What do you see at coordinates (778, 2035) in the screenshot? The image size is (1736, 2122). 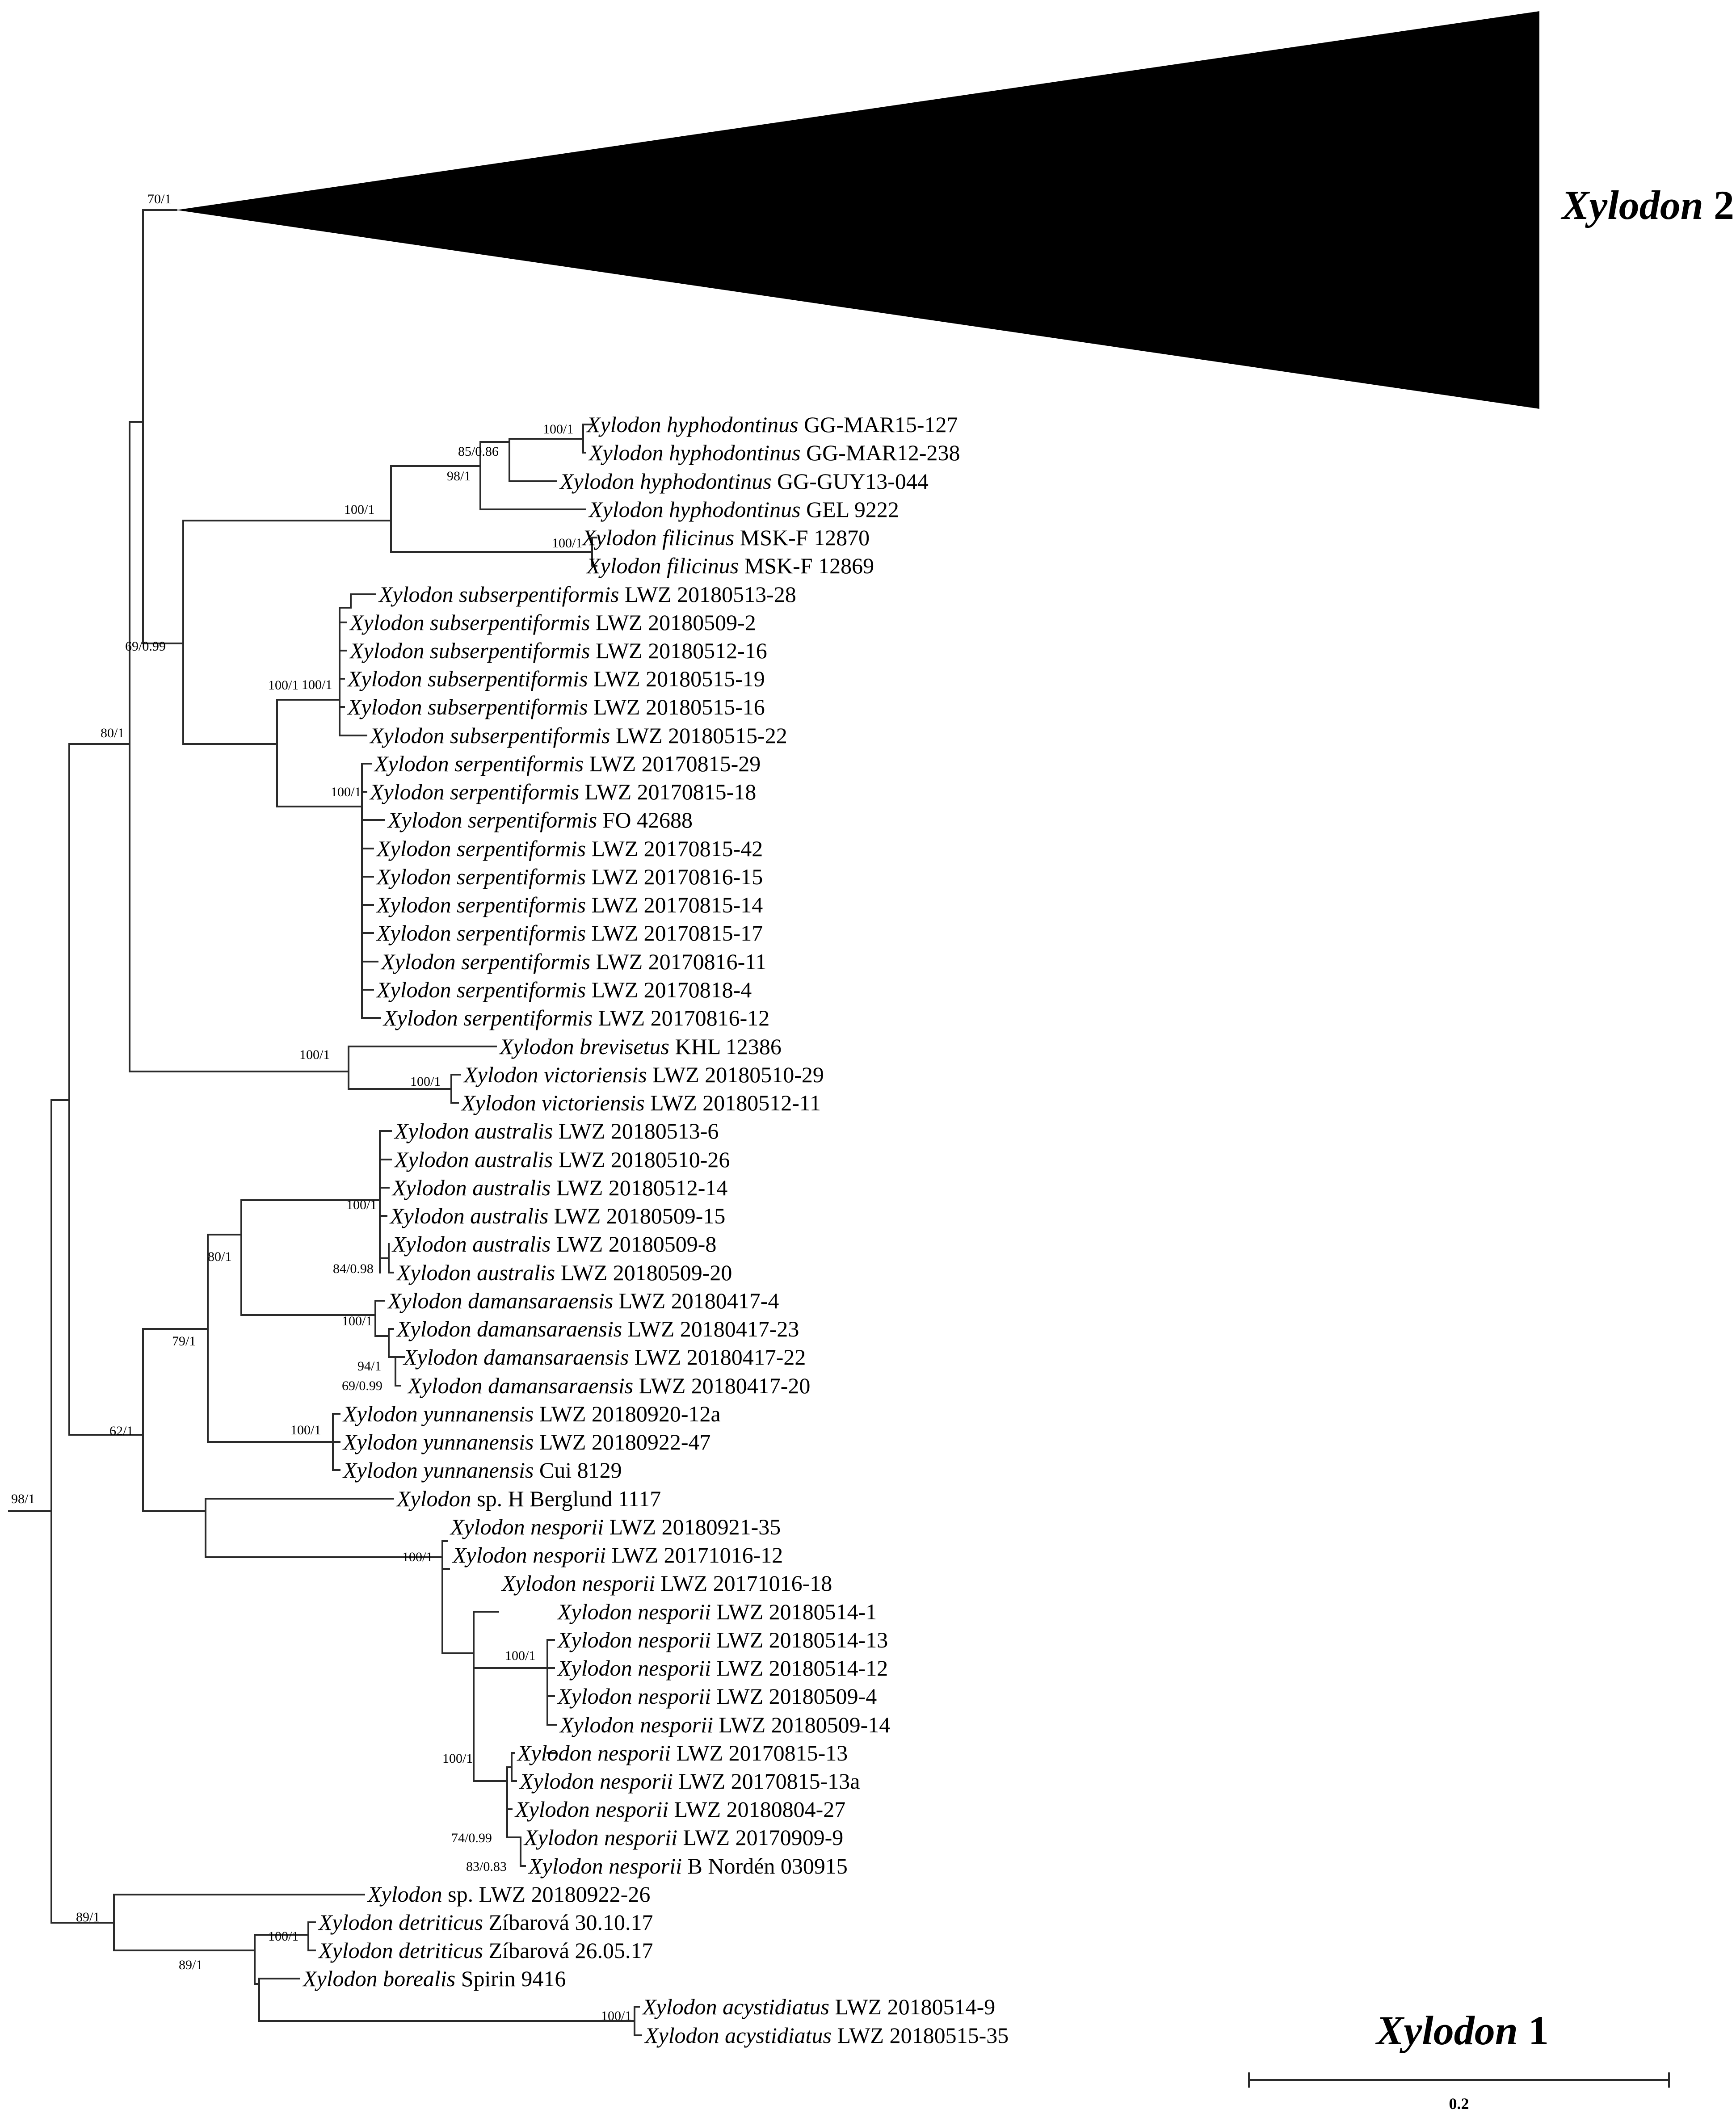 I see `tip-species: acystidiatus` at bounding box center [778, 2035].